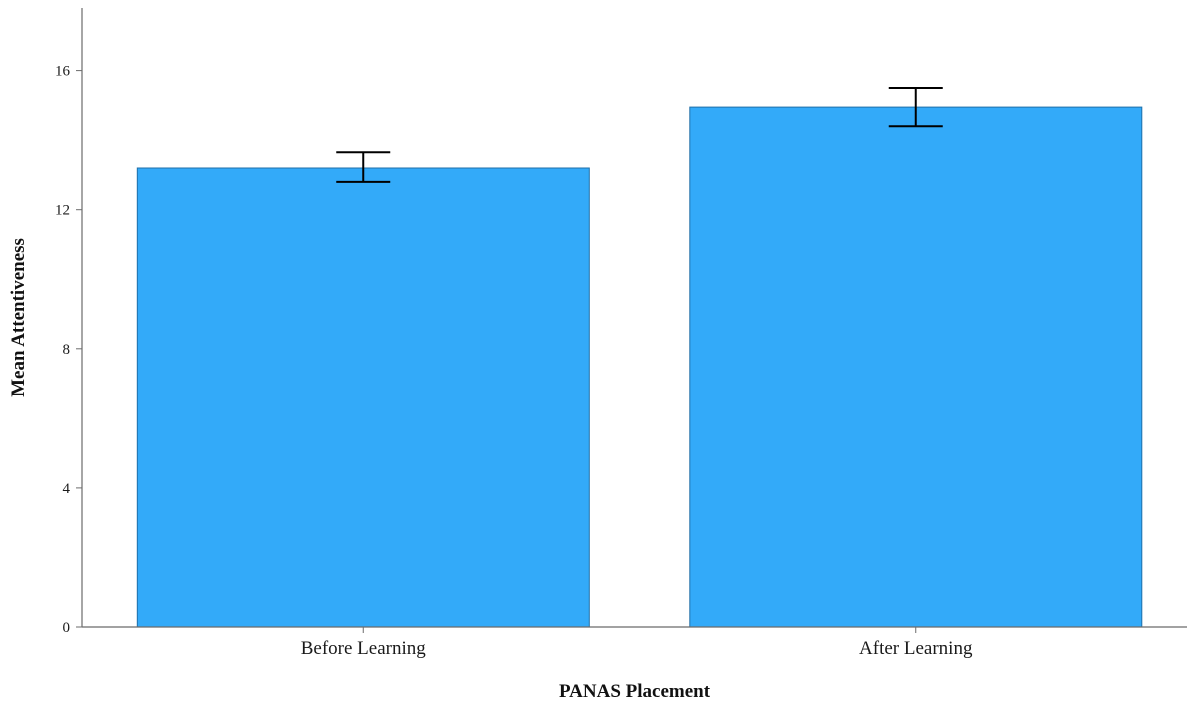 This screenshot has width=1193, height=706. Describe the element at coordinates (915, 107) in the screenshot. I see `error-bar-after-learning` at that location.